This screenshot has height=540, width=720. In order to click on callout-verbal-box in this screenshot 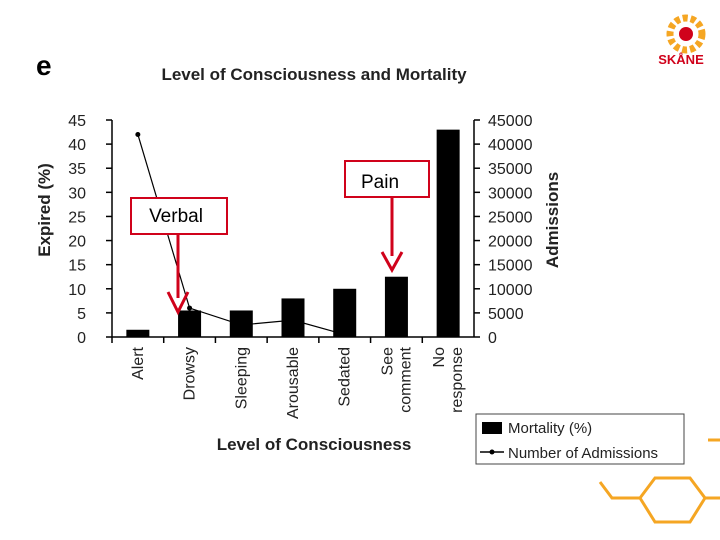, I will do `click(179, 216)`.